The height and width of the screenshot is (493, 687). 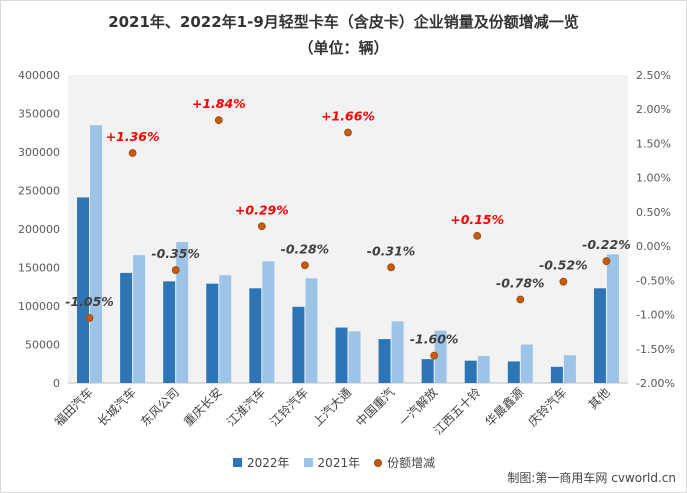 I want to click on share-change-label: -0.22%, so click(x=606, y=244).